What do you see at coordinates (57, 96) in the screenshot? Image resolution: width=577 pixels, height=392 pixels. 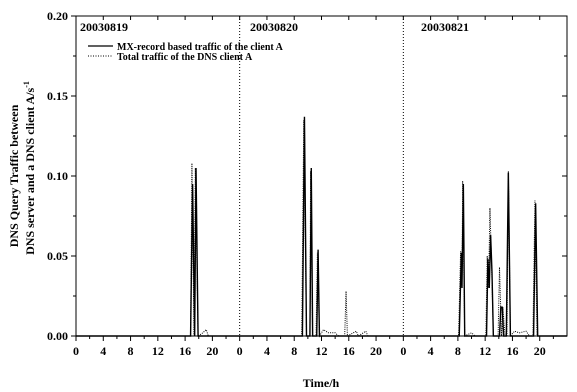 I see `y-tick-label: 0.15` at bounding box center [57, 96].